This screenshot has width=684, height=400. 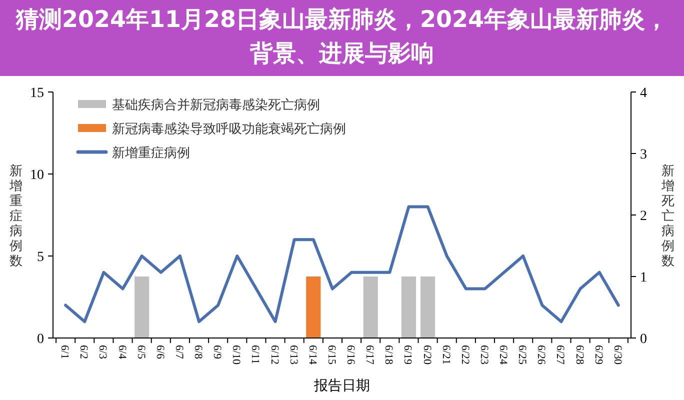 I want to click on x-tick-label: 6/1, so click(x=64, y=352).